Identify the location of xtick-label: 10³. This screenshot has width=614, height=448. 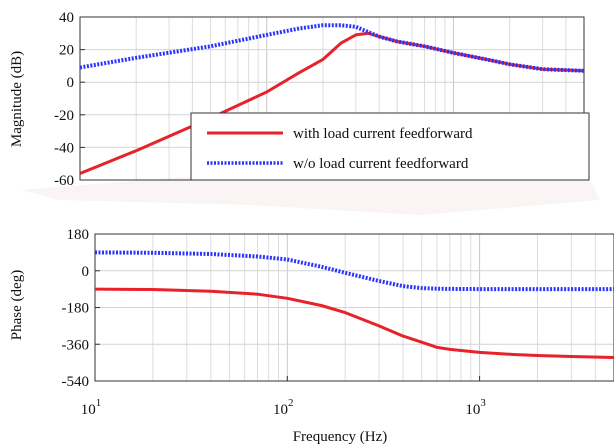
(475, 407).